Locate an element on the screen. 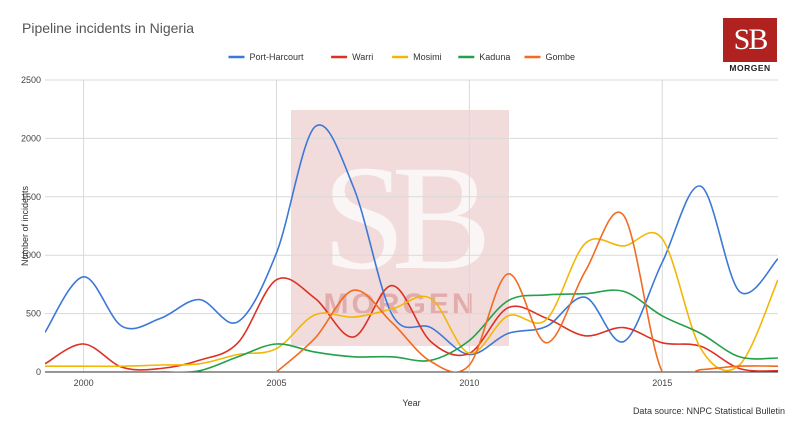 Image resolution: width=800 pixels, height=430 pixels. y-axis-ticks: 0 500 1000 1500 2000 2500 is located at coordinates (31, 226).